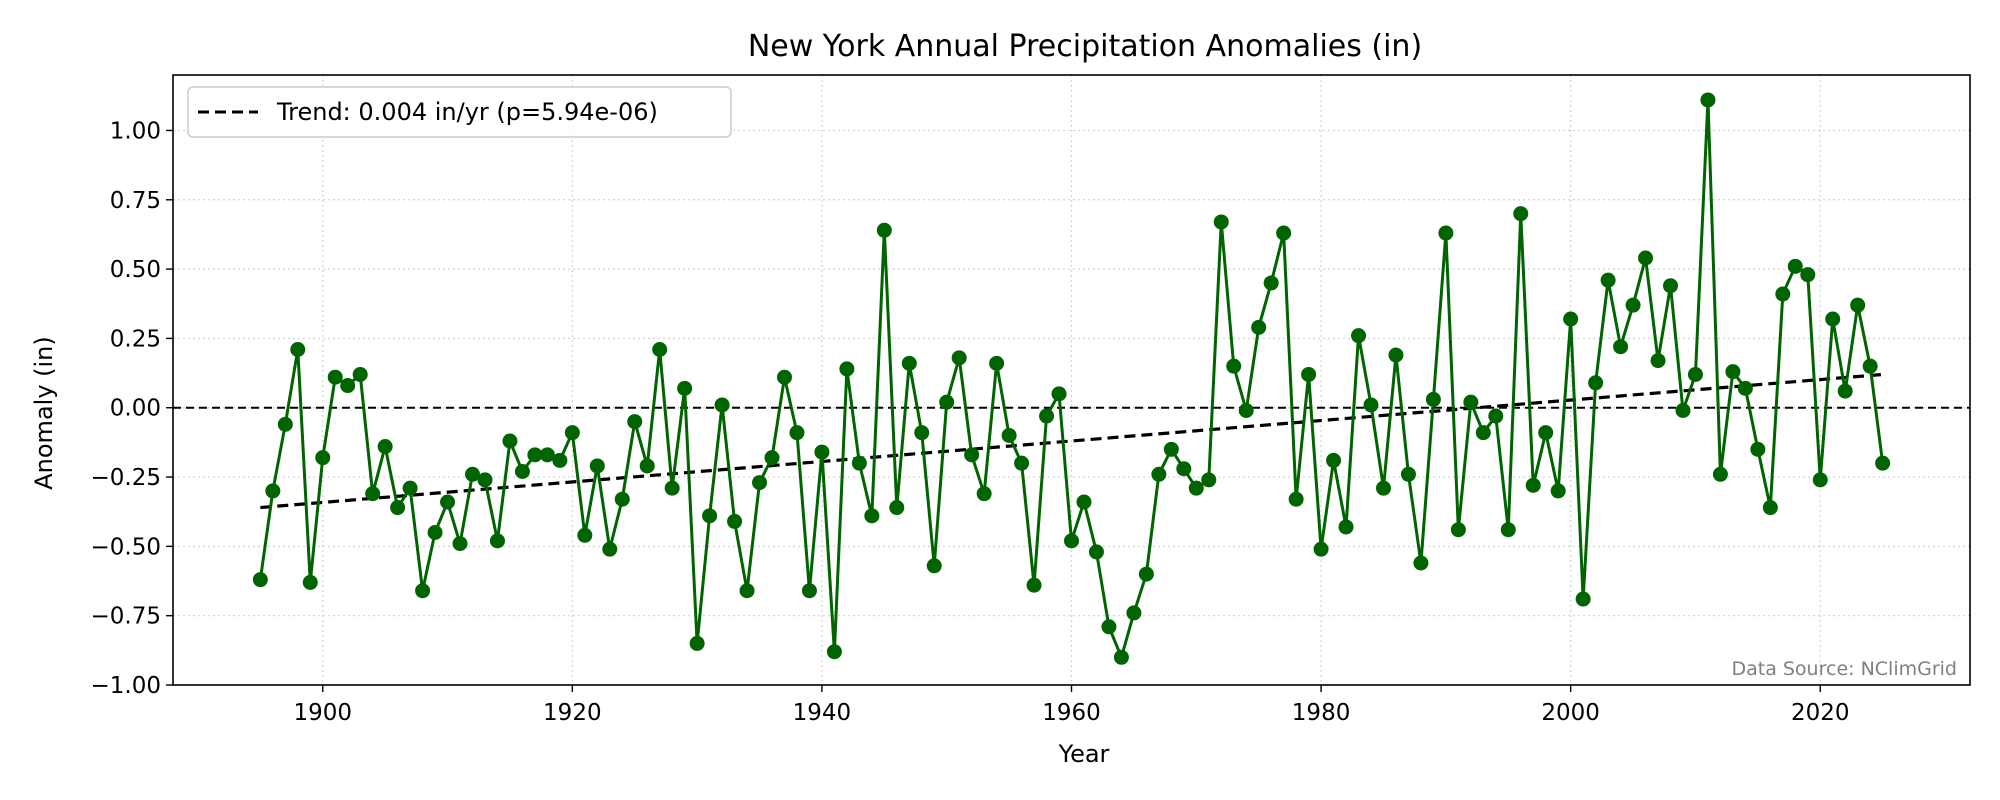  I want to click on legend: Trend: 0.004 in/yr (p=5.94e-06), so click(459, 112).